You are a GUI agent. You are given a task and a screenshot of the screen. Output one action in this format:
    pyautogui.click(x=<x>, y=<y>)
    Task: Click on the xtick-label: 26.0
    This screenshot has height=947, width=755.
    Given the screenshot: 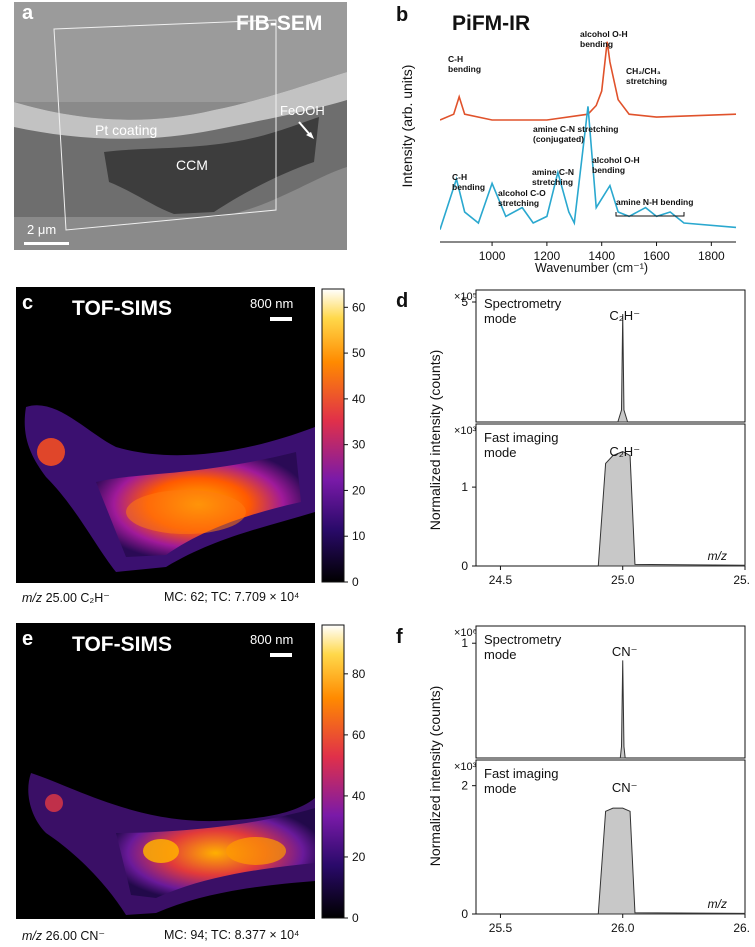 What is the action you would take?
    pyautogui.click(x=623, y=928)
    